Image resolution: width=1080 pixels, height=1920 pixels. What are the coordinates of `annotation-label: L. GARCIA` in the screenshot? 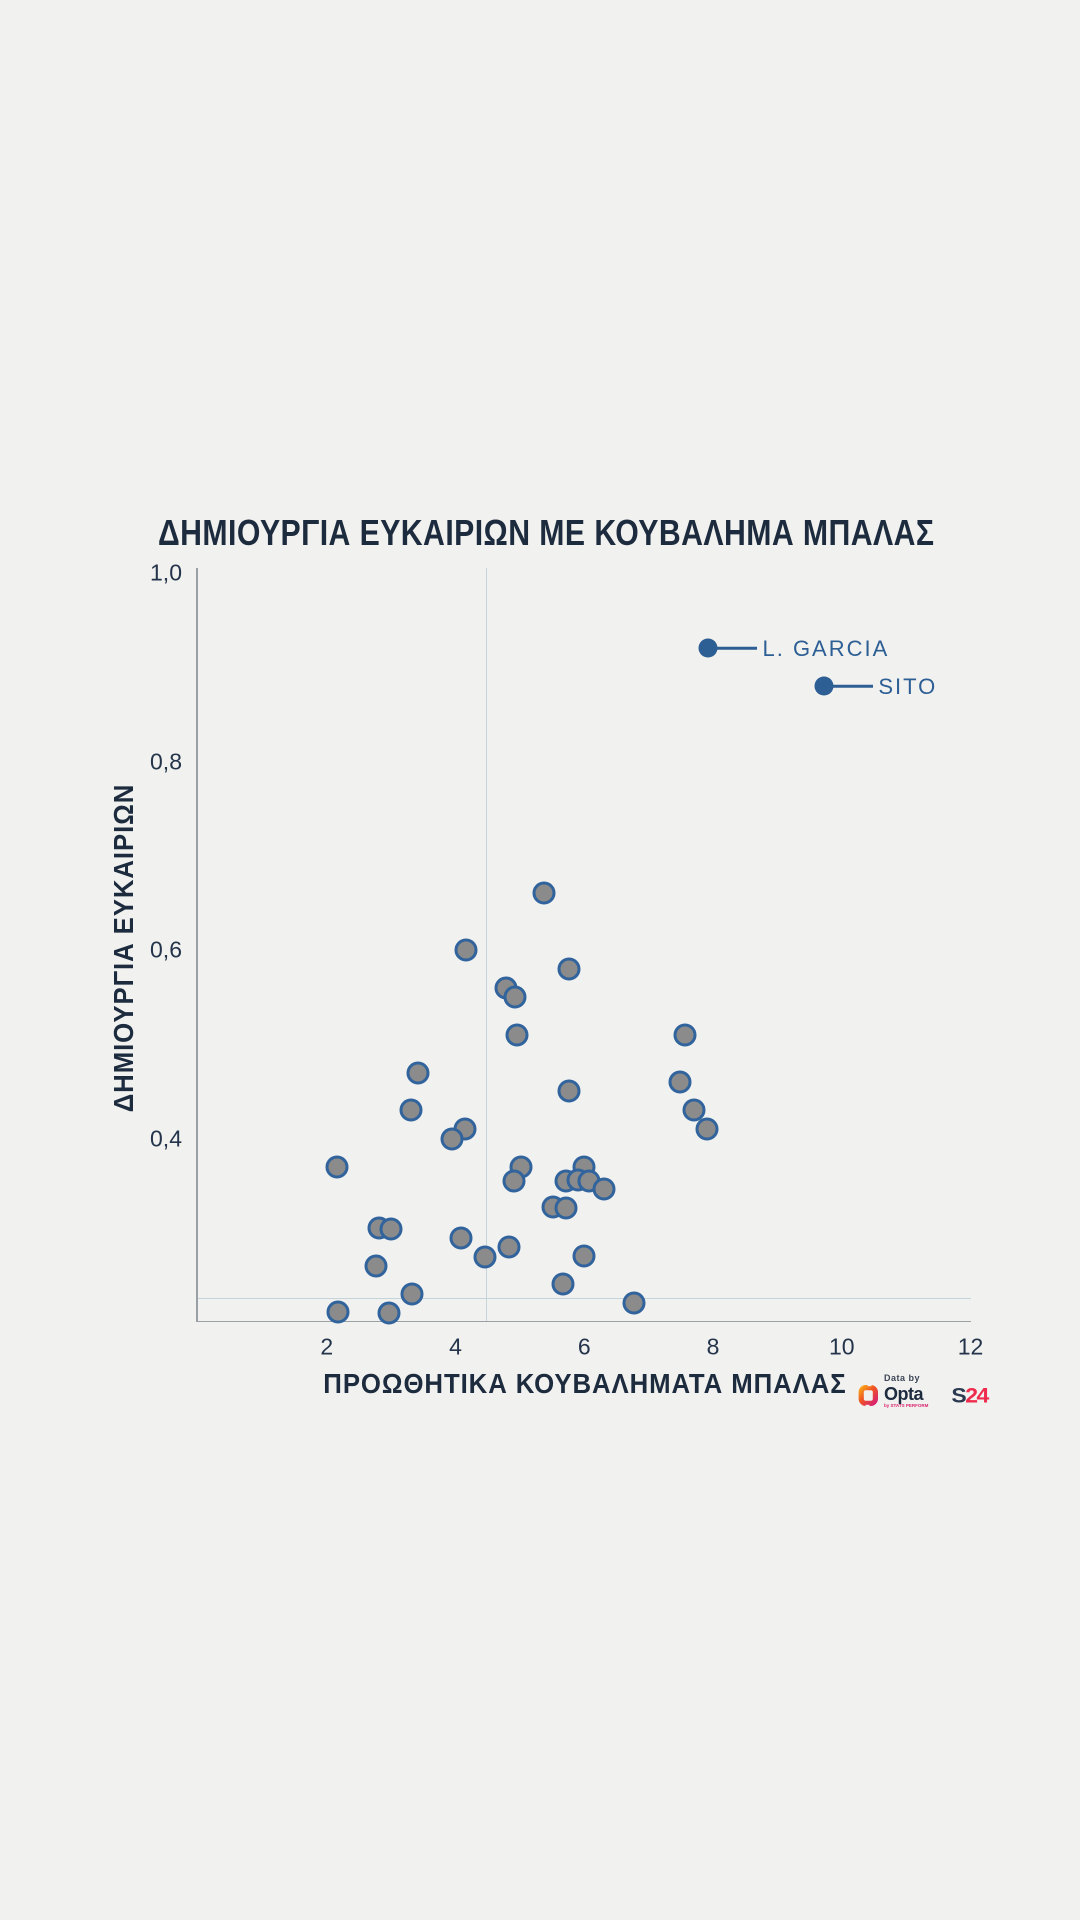 It's located at (826, 649).